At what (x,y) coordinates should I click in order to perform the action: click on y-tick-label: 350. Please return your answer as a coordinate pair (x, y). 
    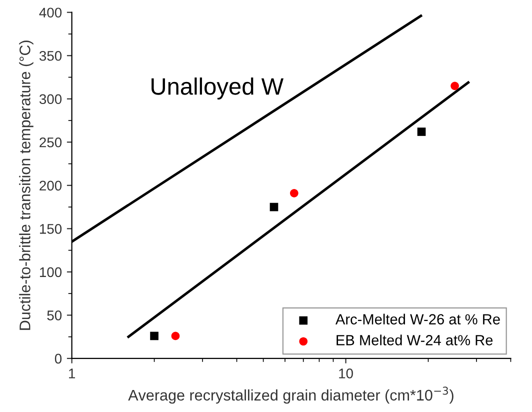
    Looking at the image, I should click on (50, 55).